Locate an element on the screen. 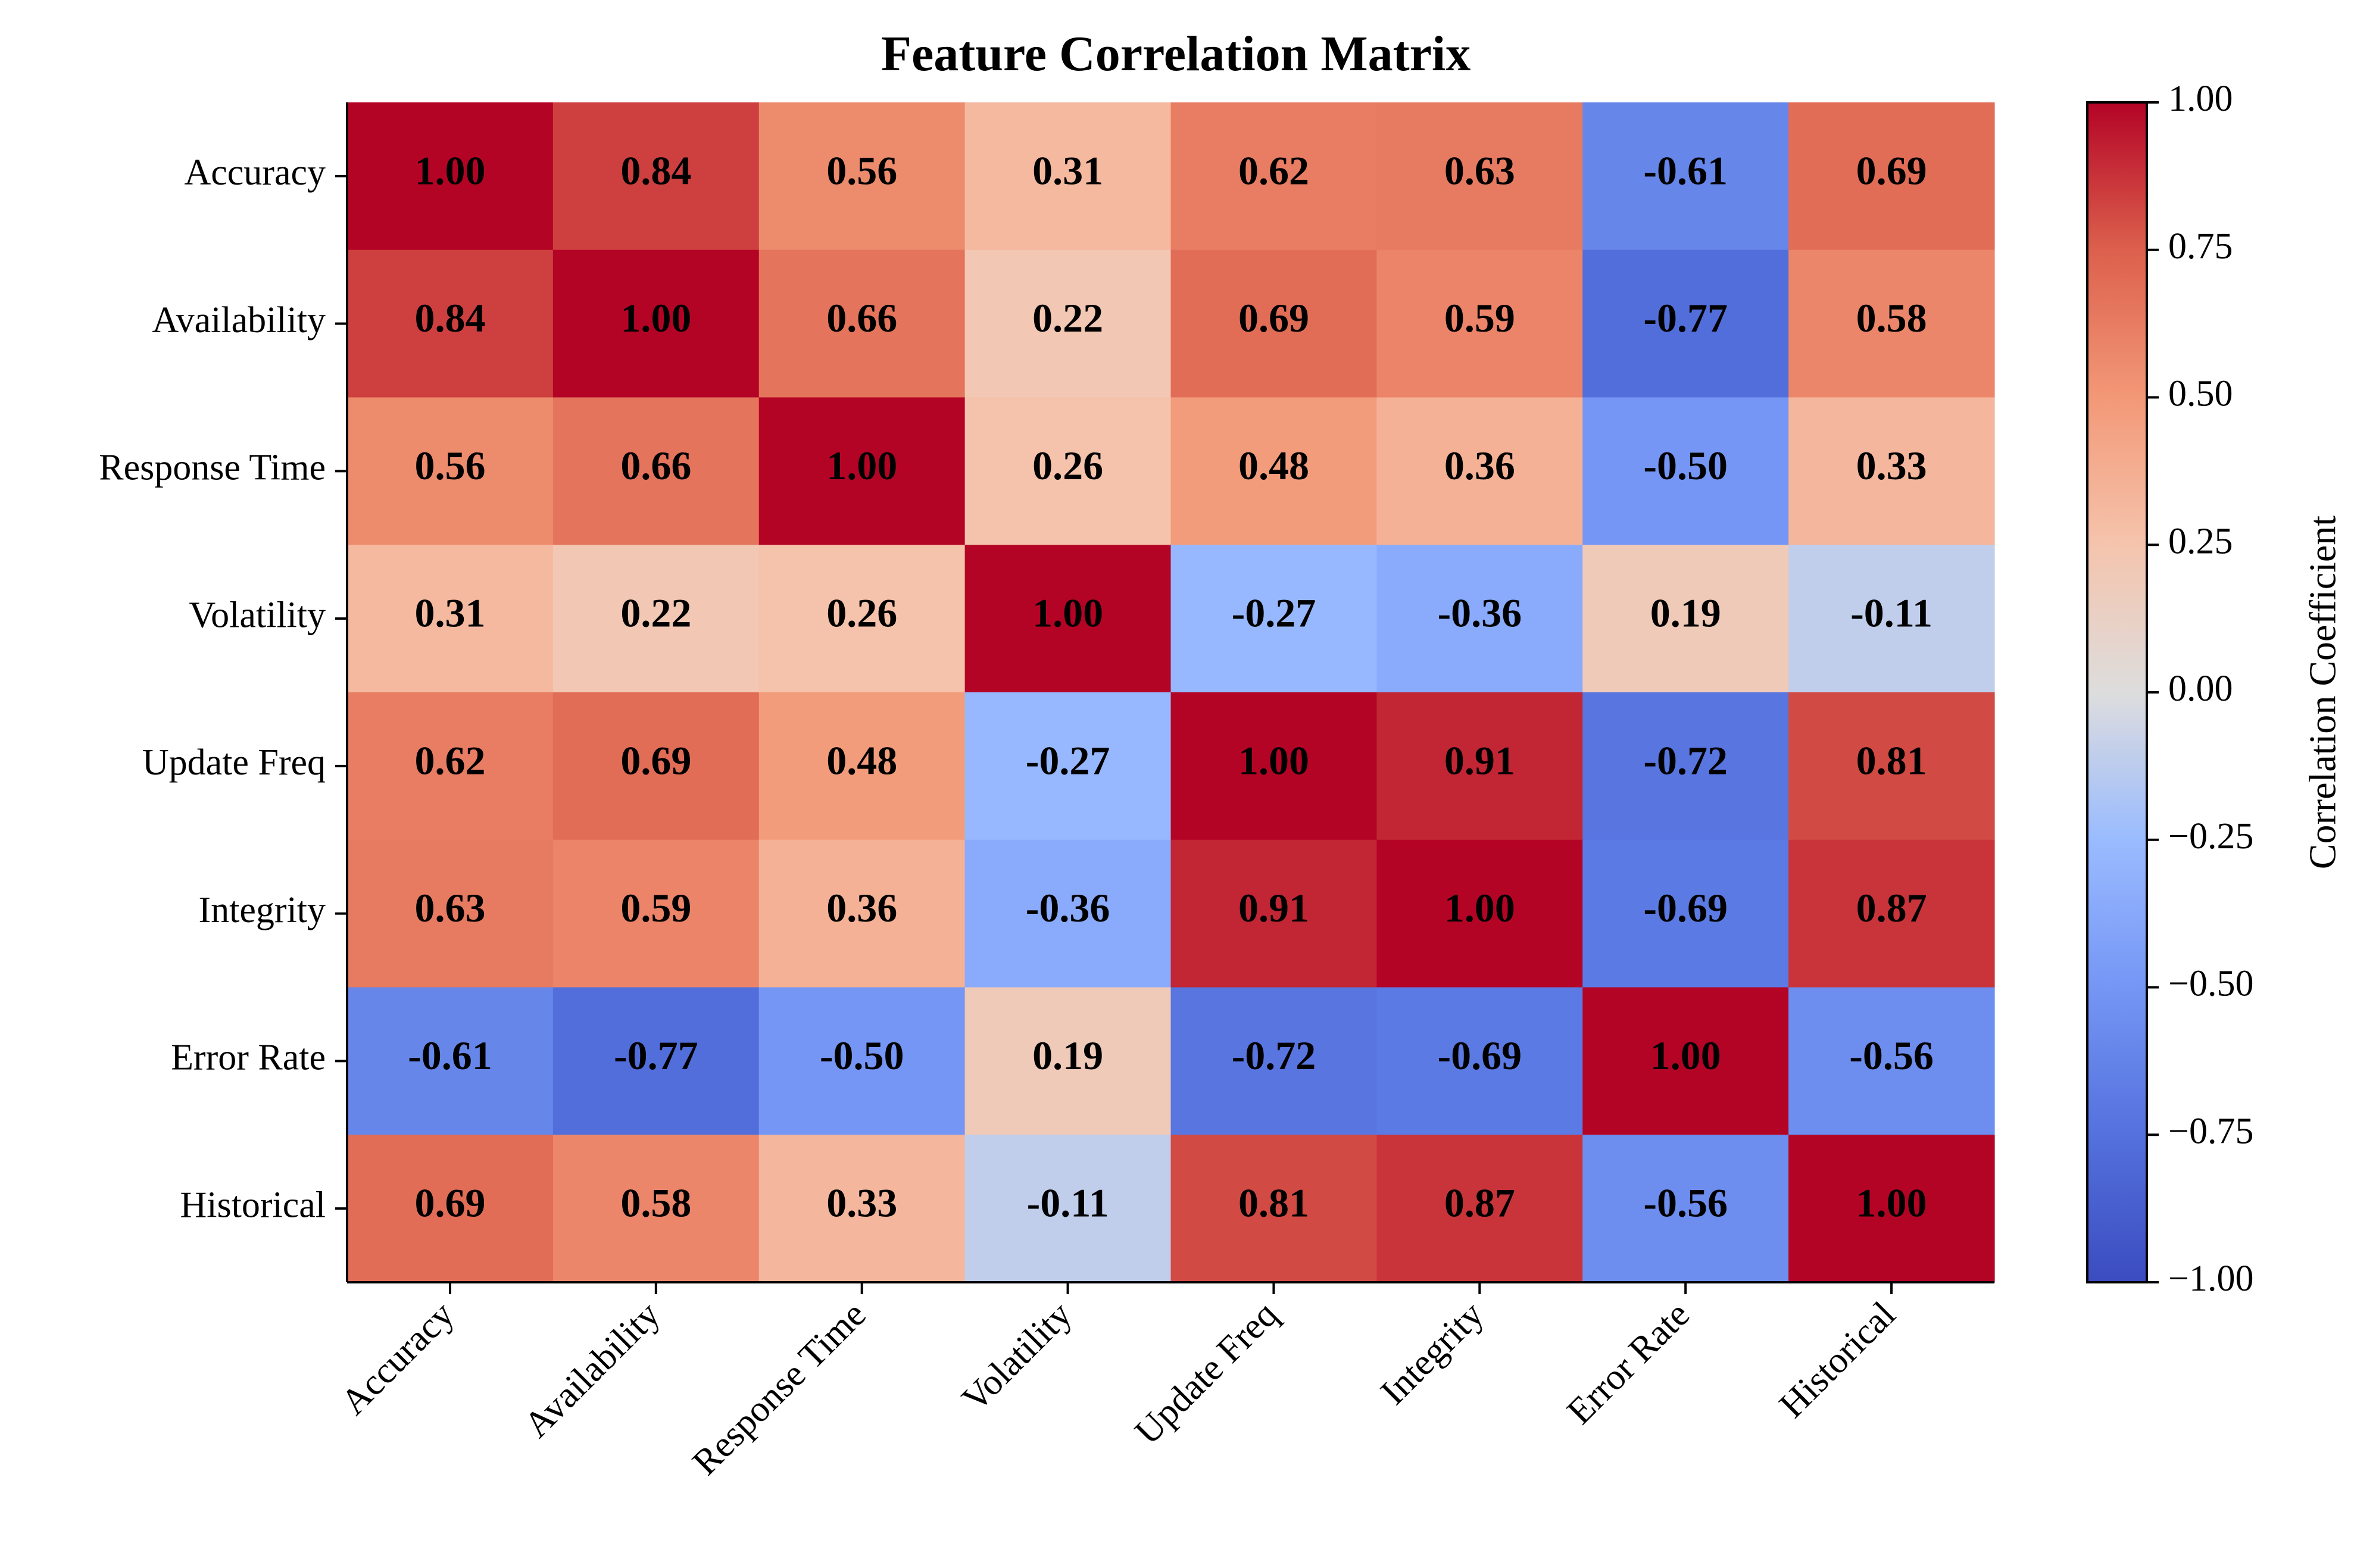 The height and width of the screenshot is (1568, 2379). x-tick-label: Error Rate is located at coordinates (1628, 1363).